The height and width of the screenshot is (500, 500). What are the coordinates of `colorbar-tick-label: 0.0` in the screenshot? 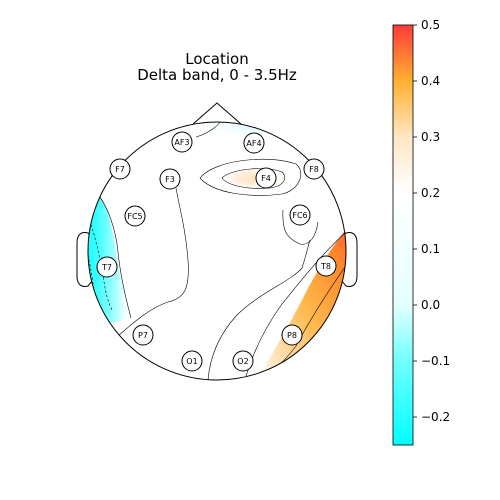 It's located at (430, 305).